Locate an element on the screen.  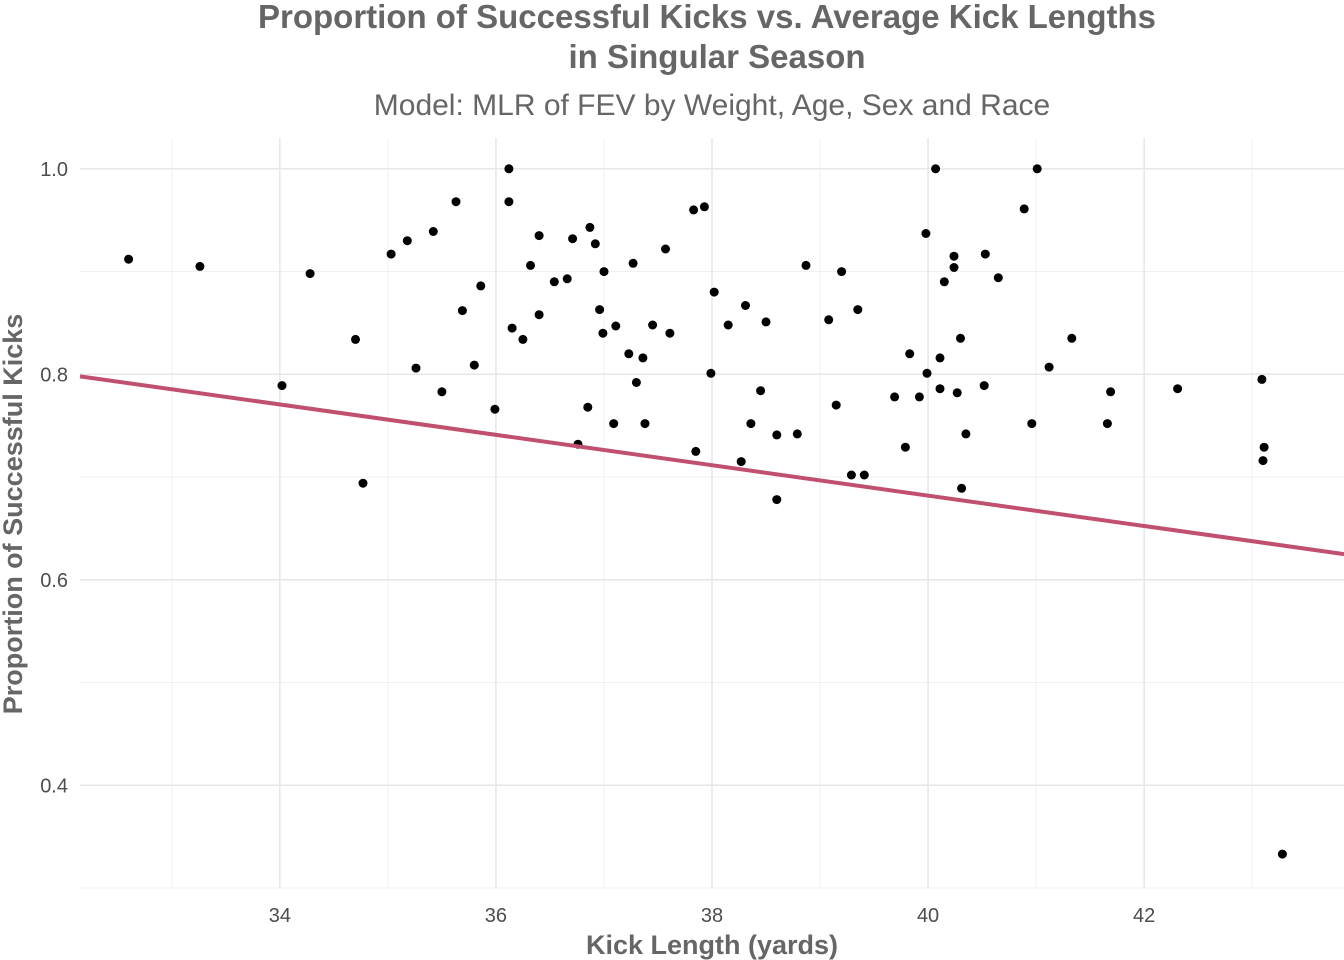
y-tick-label: 0.8 is located at coordinates (54, 375).